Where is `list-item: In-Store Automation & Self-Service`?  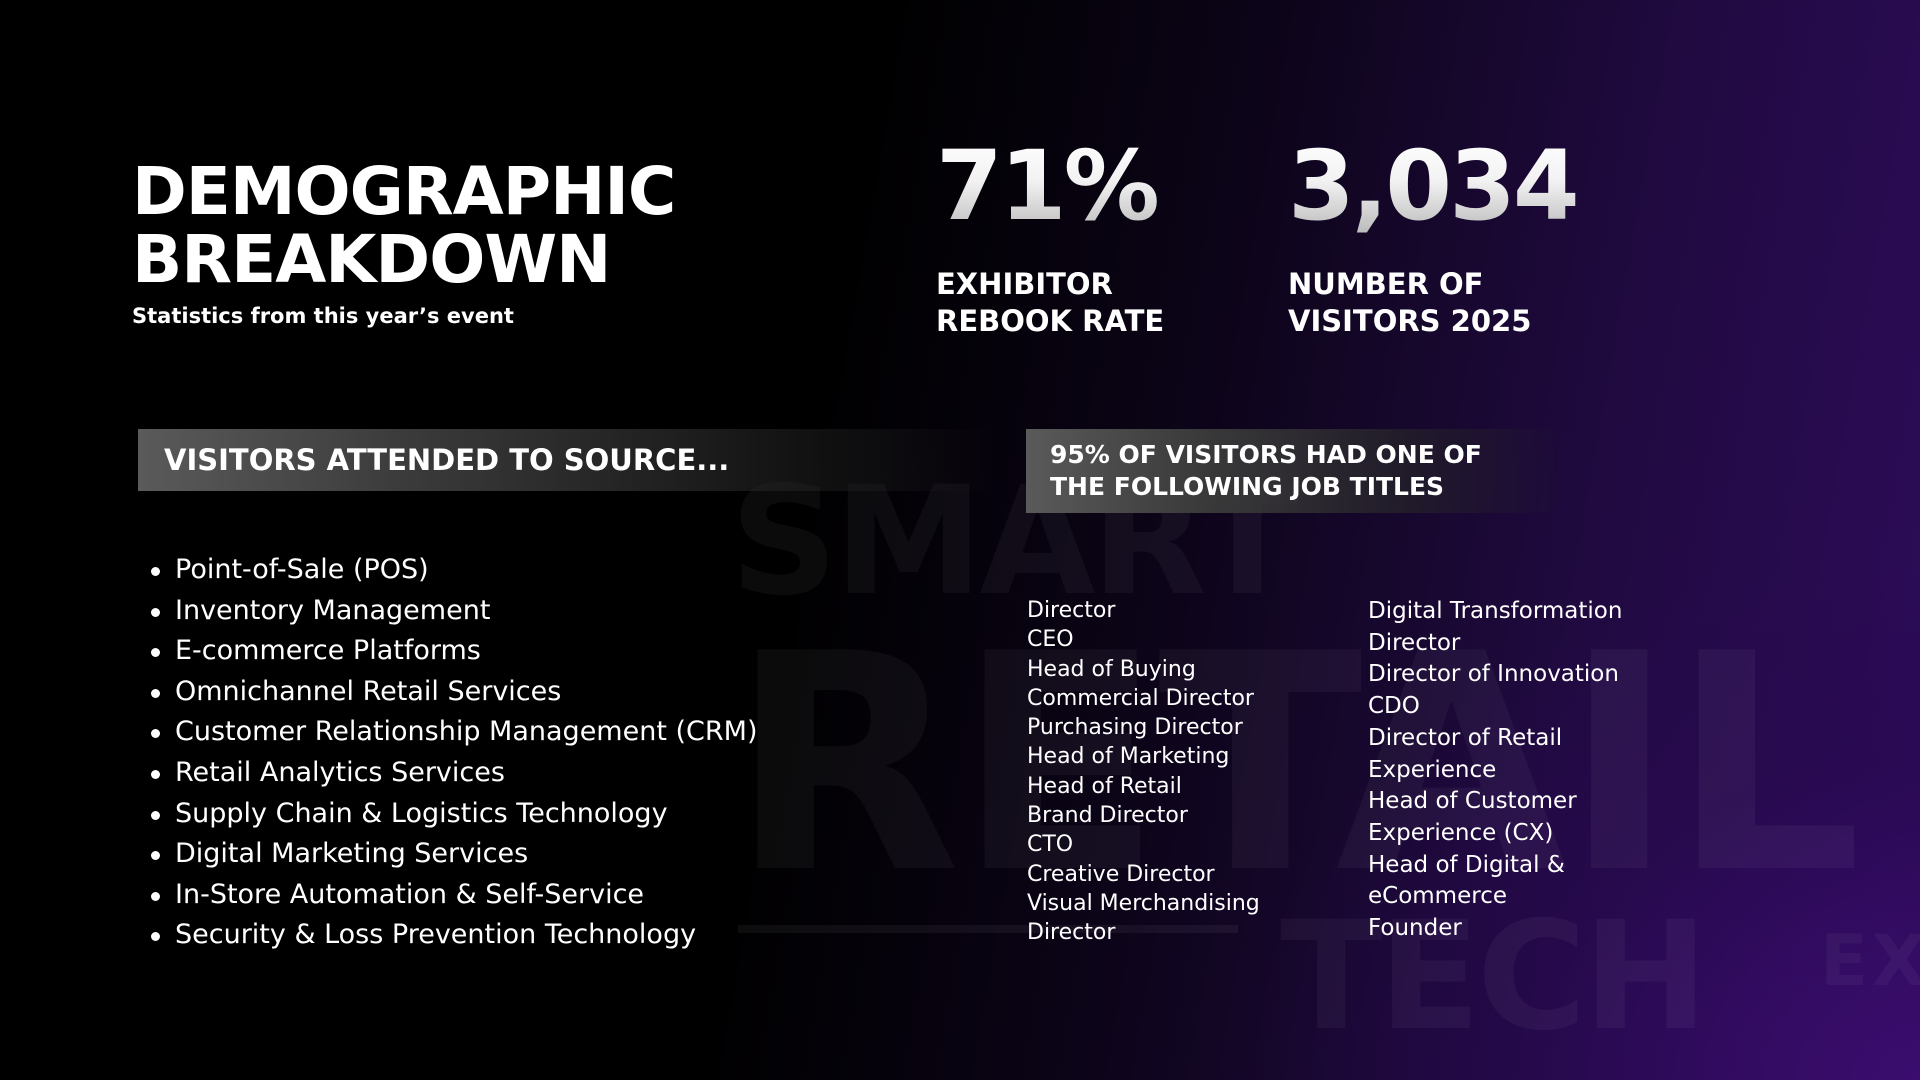
list-item: In-Store Automation & Self-Service is located at coordinates (453, 895).